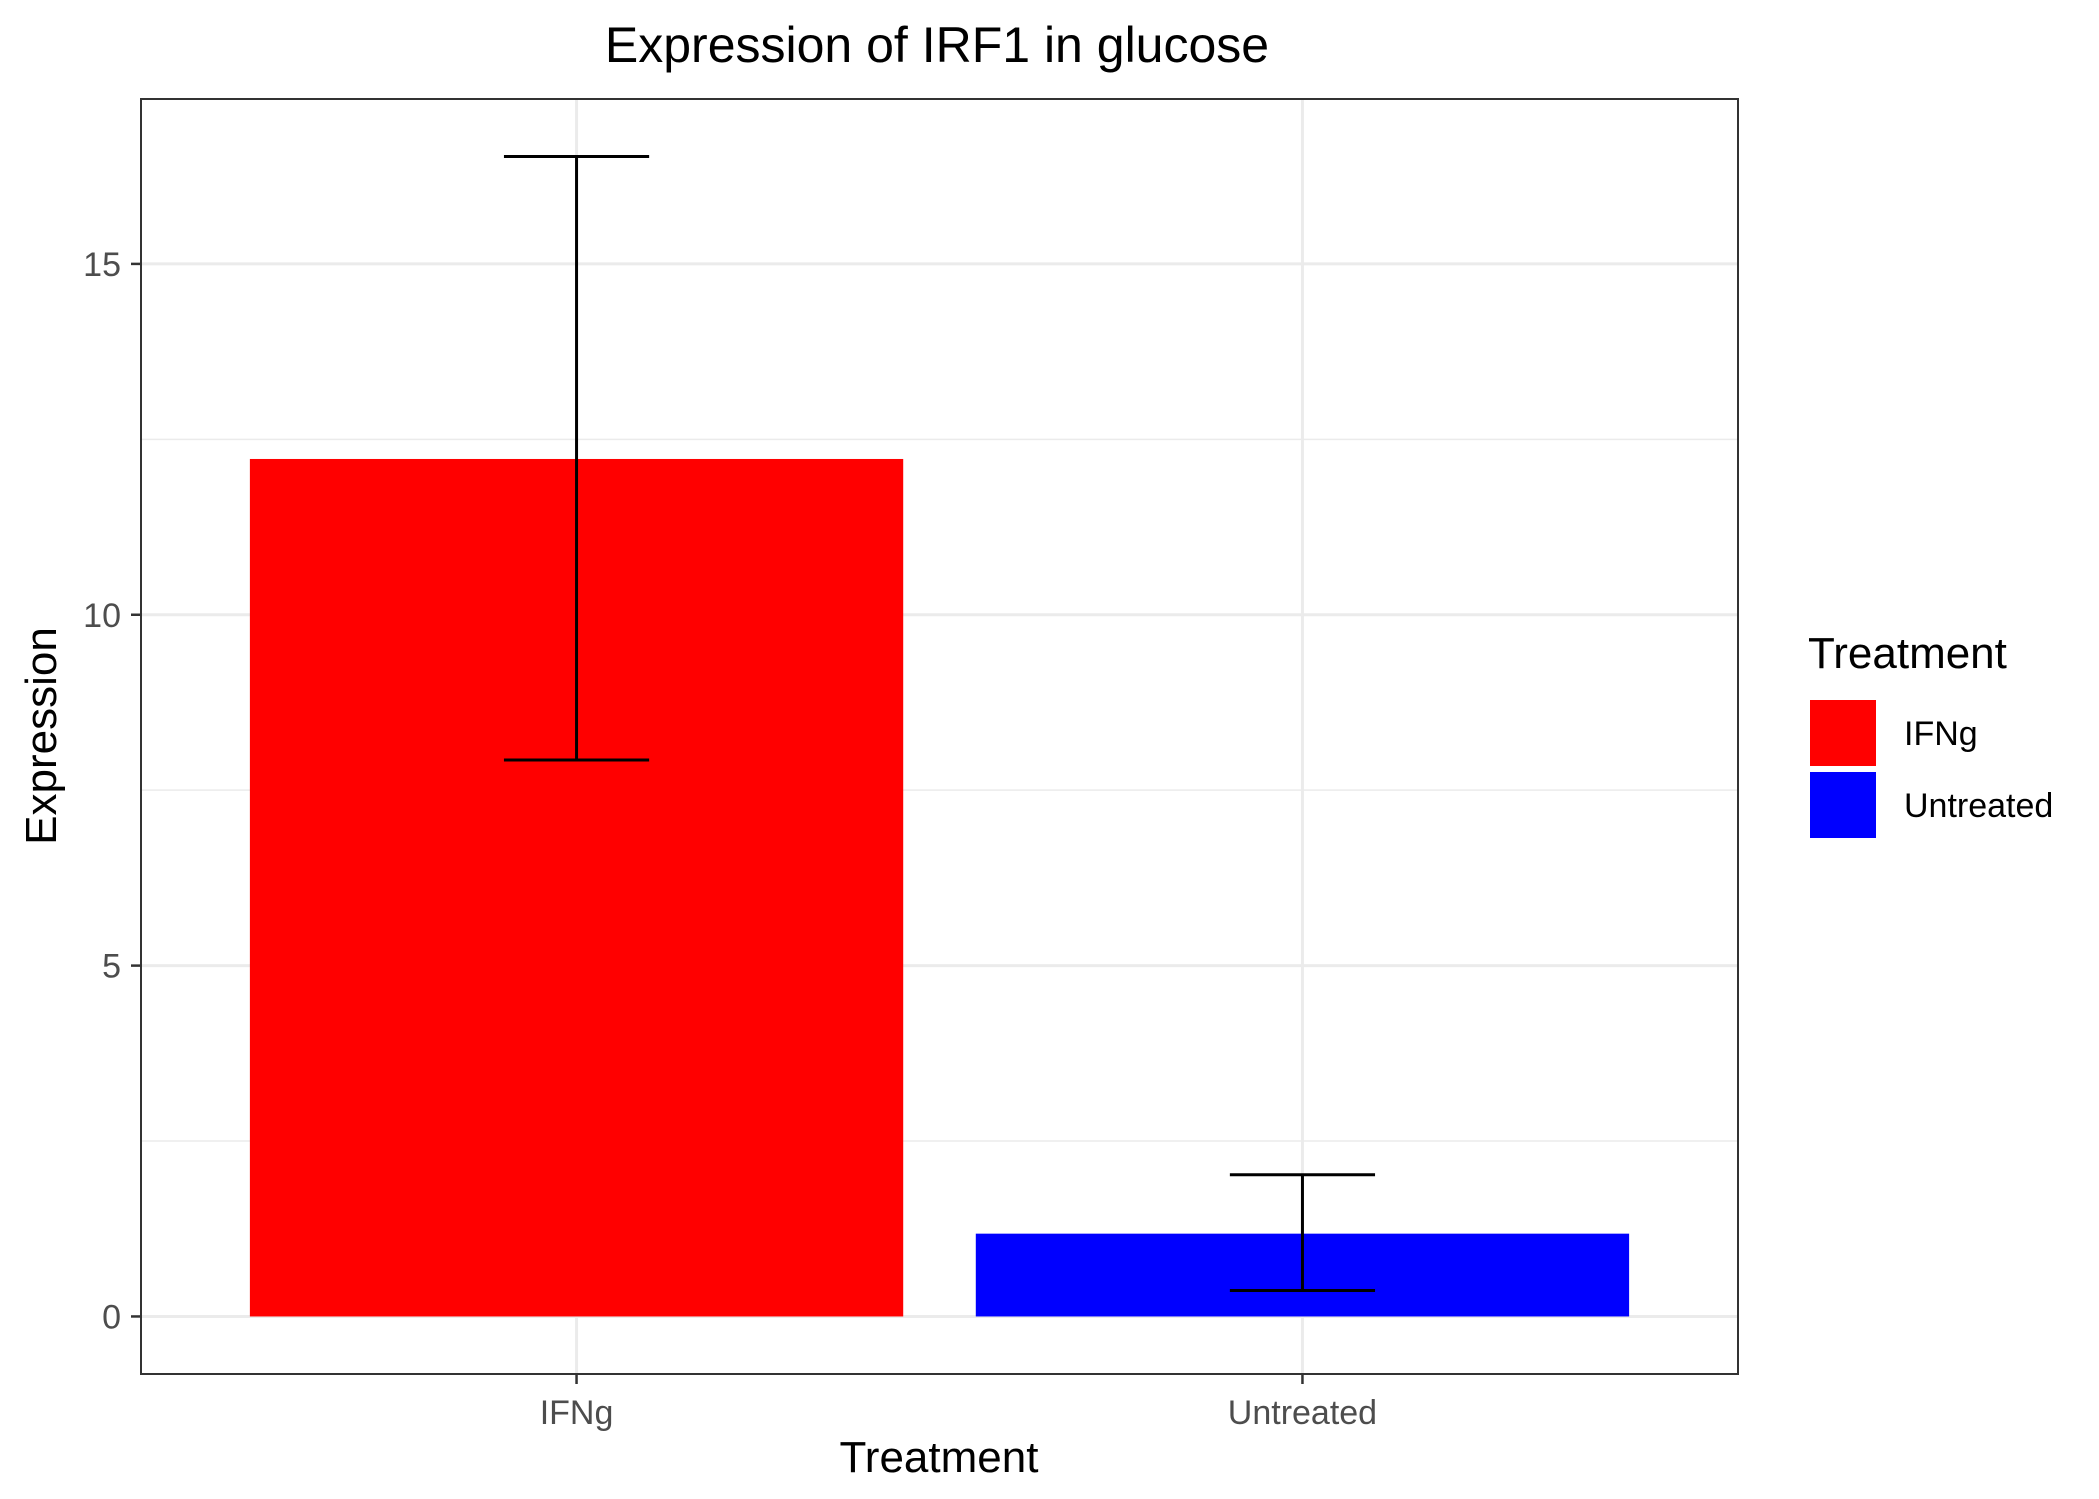 The width and height of the screenshot is (2099, 1499). I want to click on x-axis: IFNg Untreated, so click(958, 1403).